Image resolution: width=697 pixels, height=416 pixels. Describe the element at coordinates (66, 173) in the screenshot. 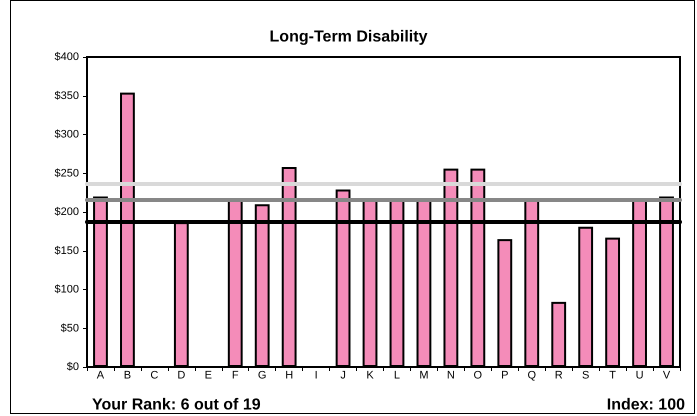

I see `y-tick-label: $250` at that location.